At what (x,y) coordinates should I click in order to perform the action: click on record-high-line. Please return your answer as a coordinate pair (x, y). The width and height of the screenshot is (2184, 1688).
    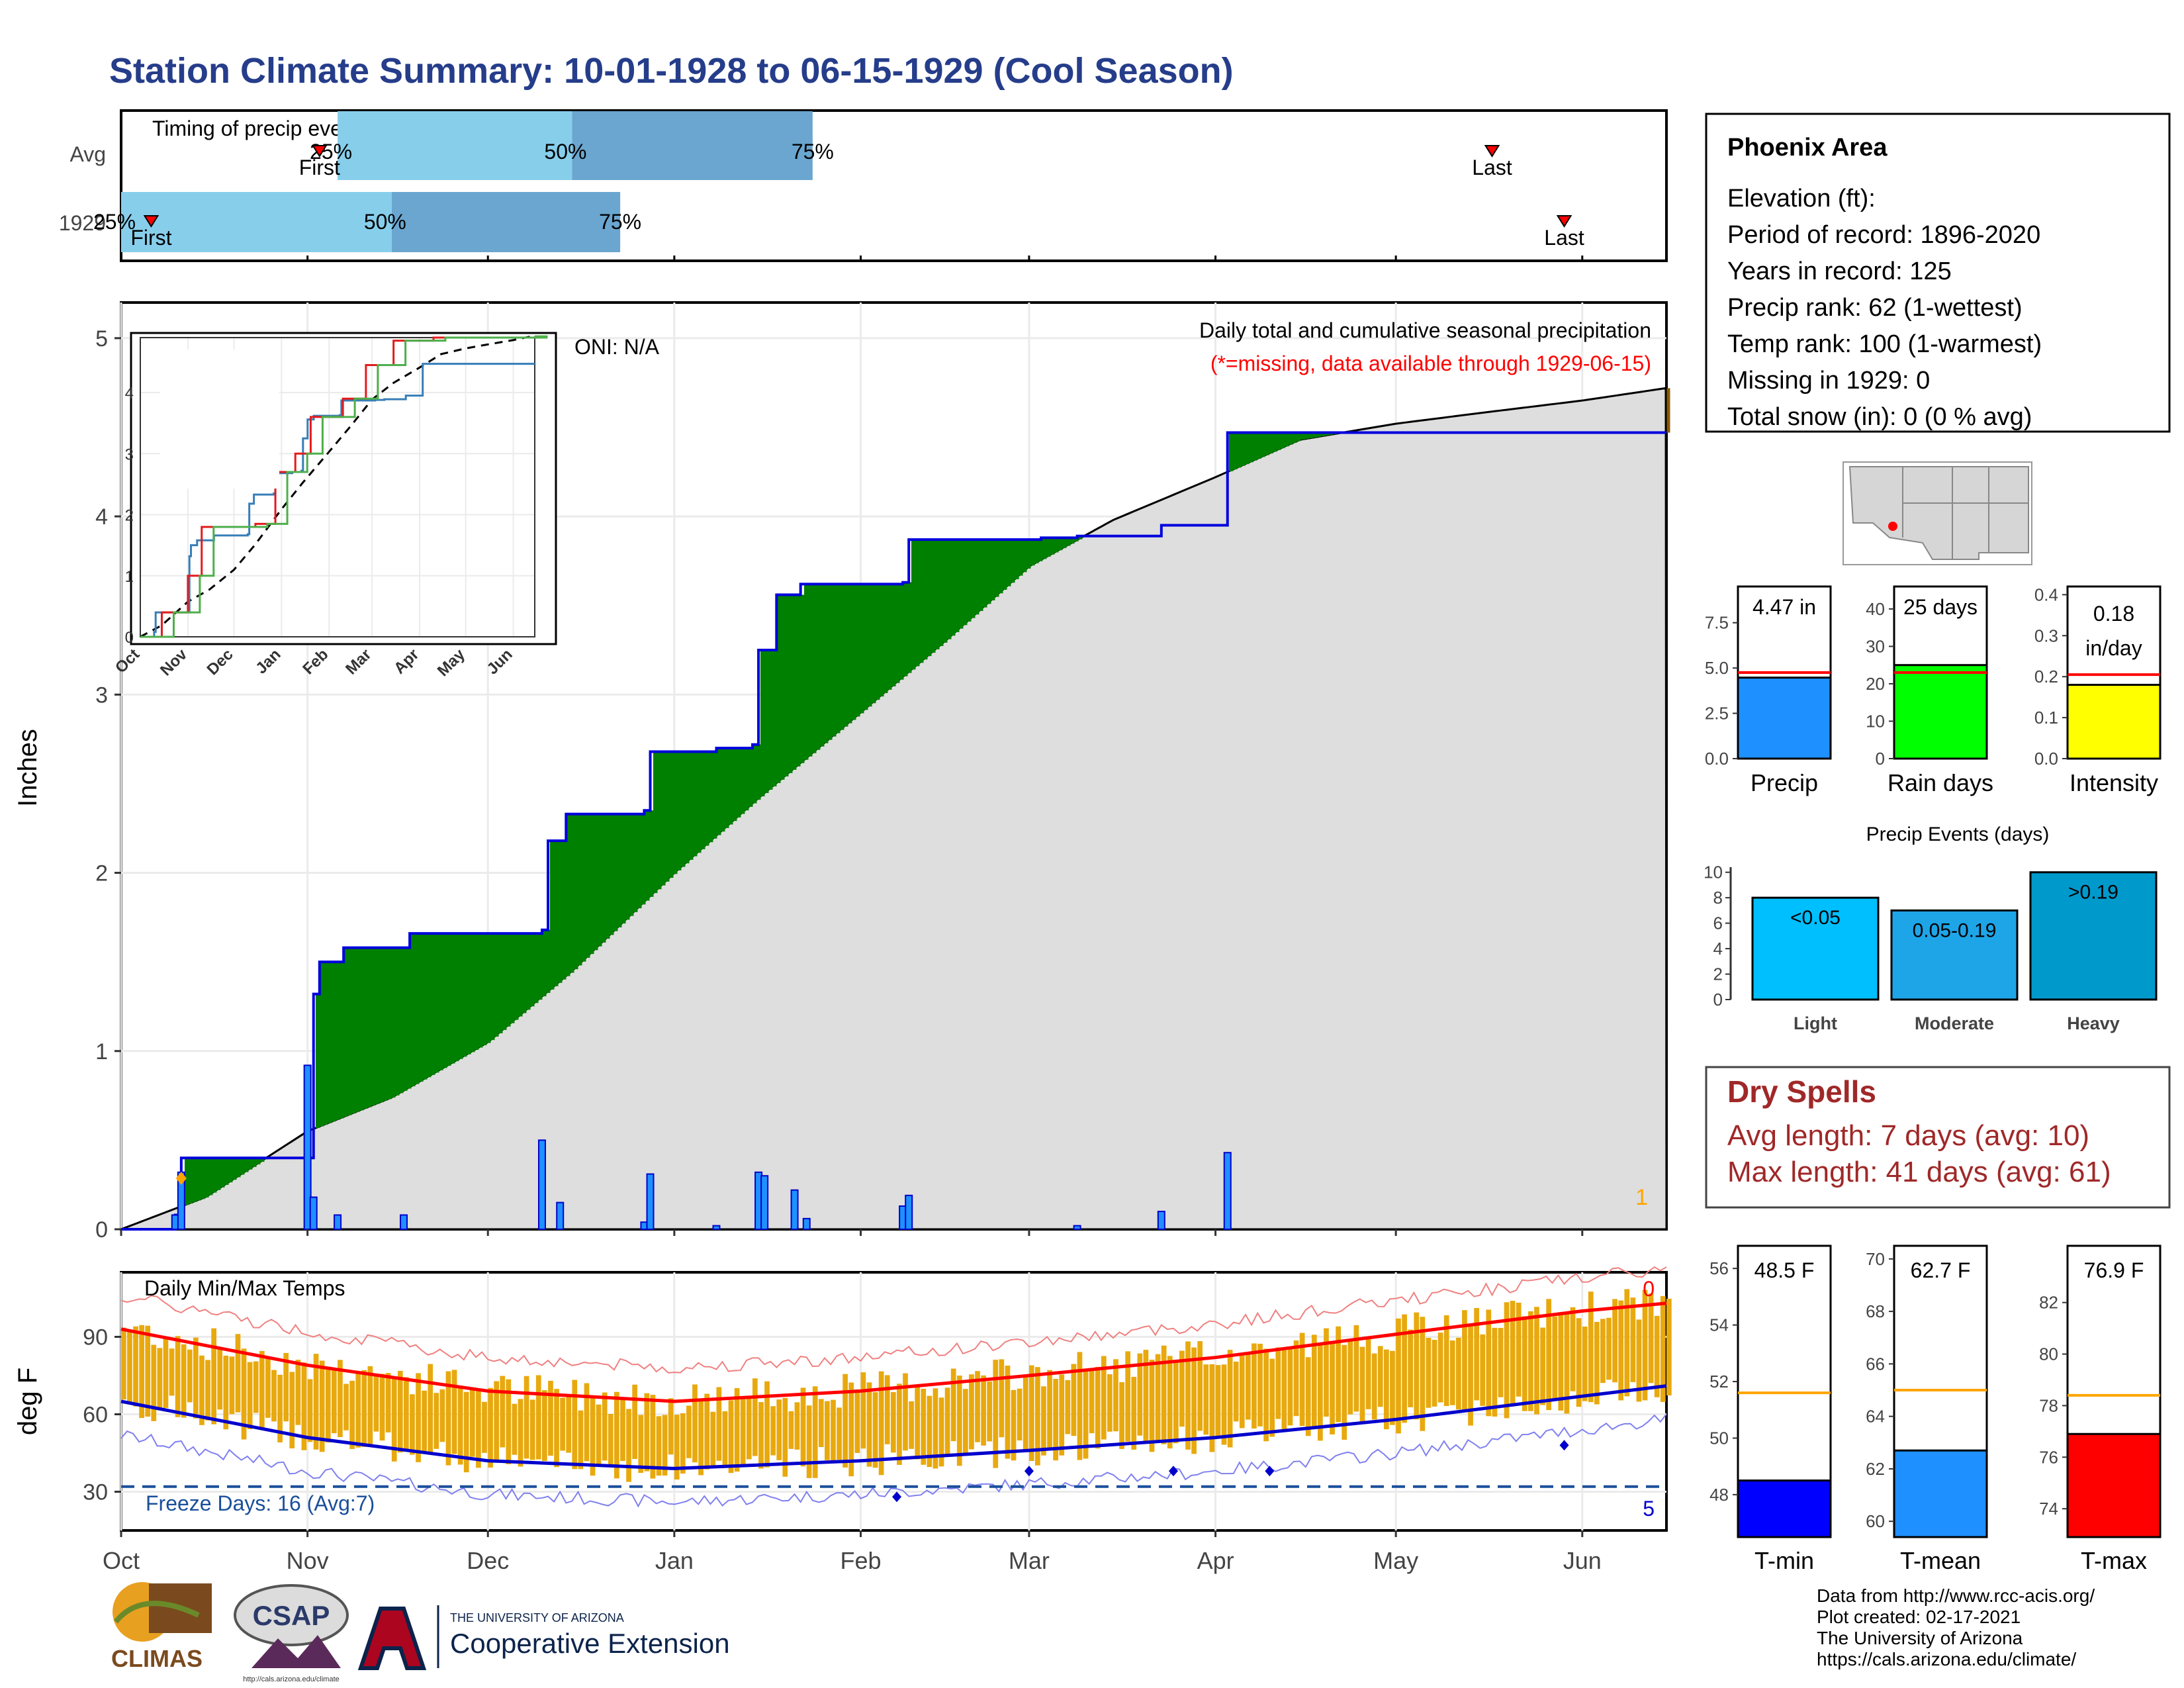
    Looking at the image, I should click on (893, 1320).